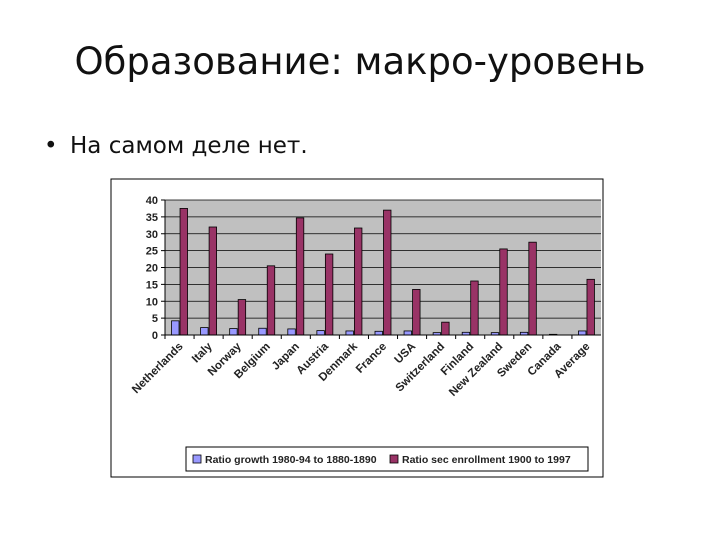 This screenshot has height=545, width=720. I want to click on gridlines, so click(383, 259).